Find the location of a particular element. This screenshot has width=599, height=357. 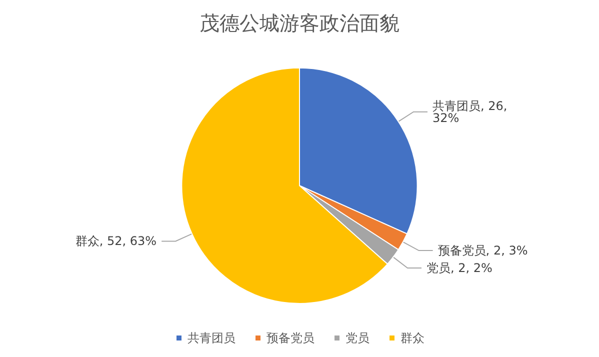

data-label: 共青团员, 26, 32% is located at coordinates (472, 111).